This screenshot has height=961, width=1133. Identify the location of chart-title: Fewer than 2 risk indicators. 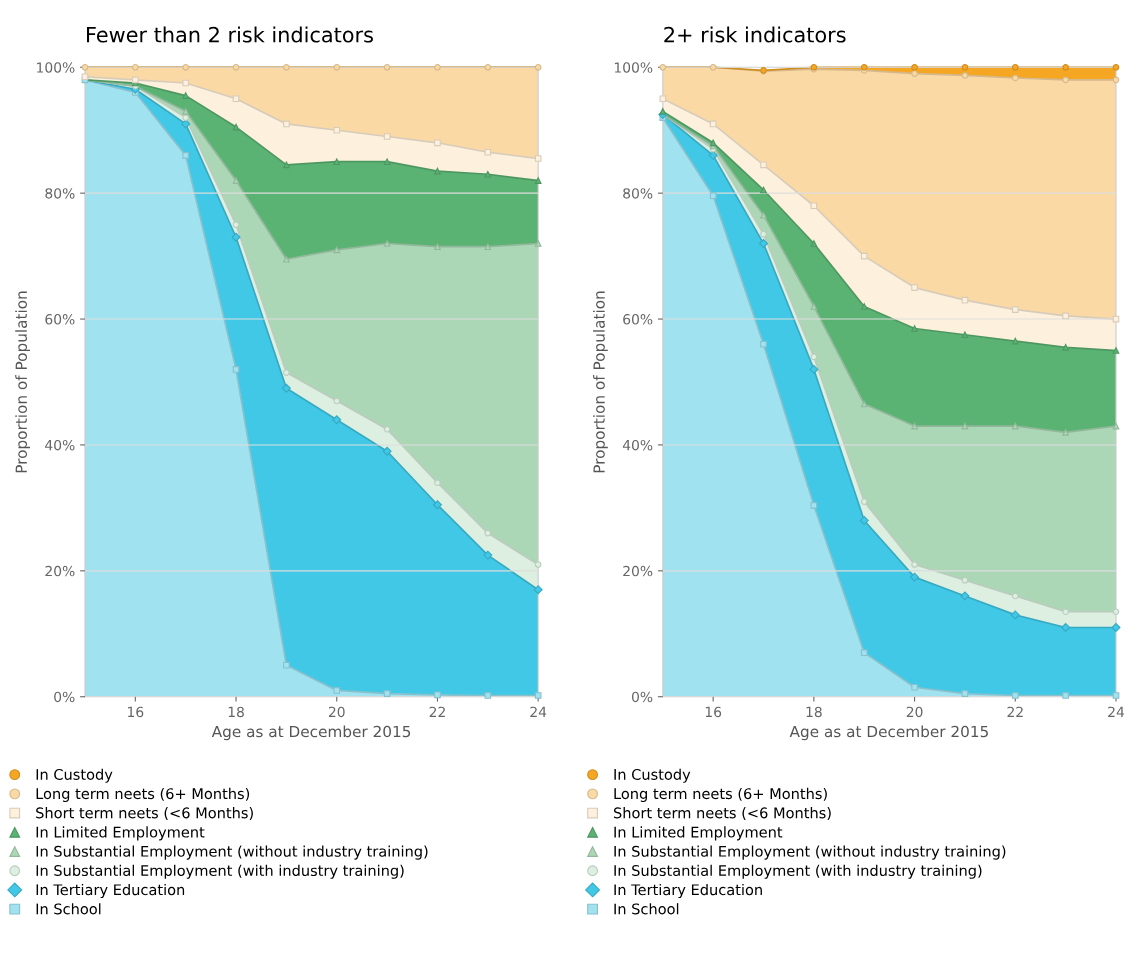
(230, 34).